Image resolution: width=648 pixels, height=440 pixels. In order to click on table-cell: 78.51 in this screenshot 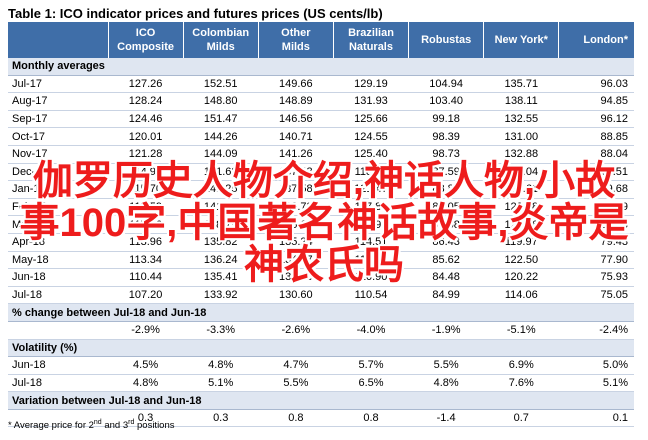, I will do `click(596, 172)`.